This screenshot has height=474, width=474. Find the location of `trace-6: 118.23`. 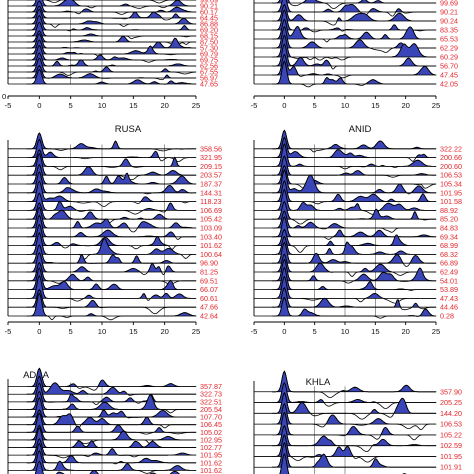

trace-6: 118.23 is located at coordinates (114, 193).